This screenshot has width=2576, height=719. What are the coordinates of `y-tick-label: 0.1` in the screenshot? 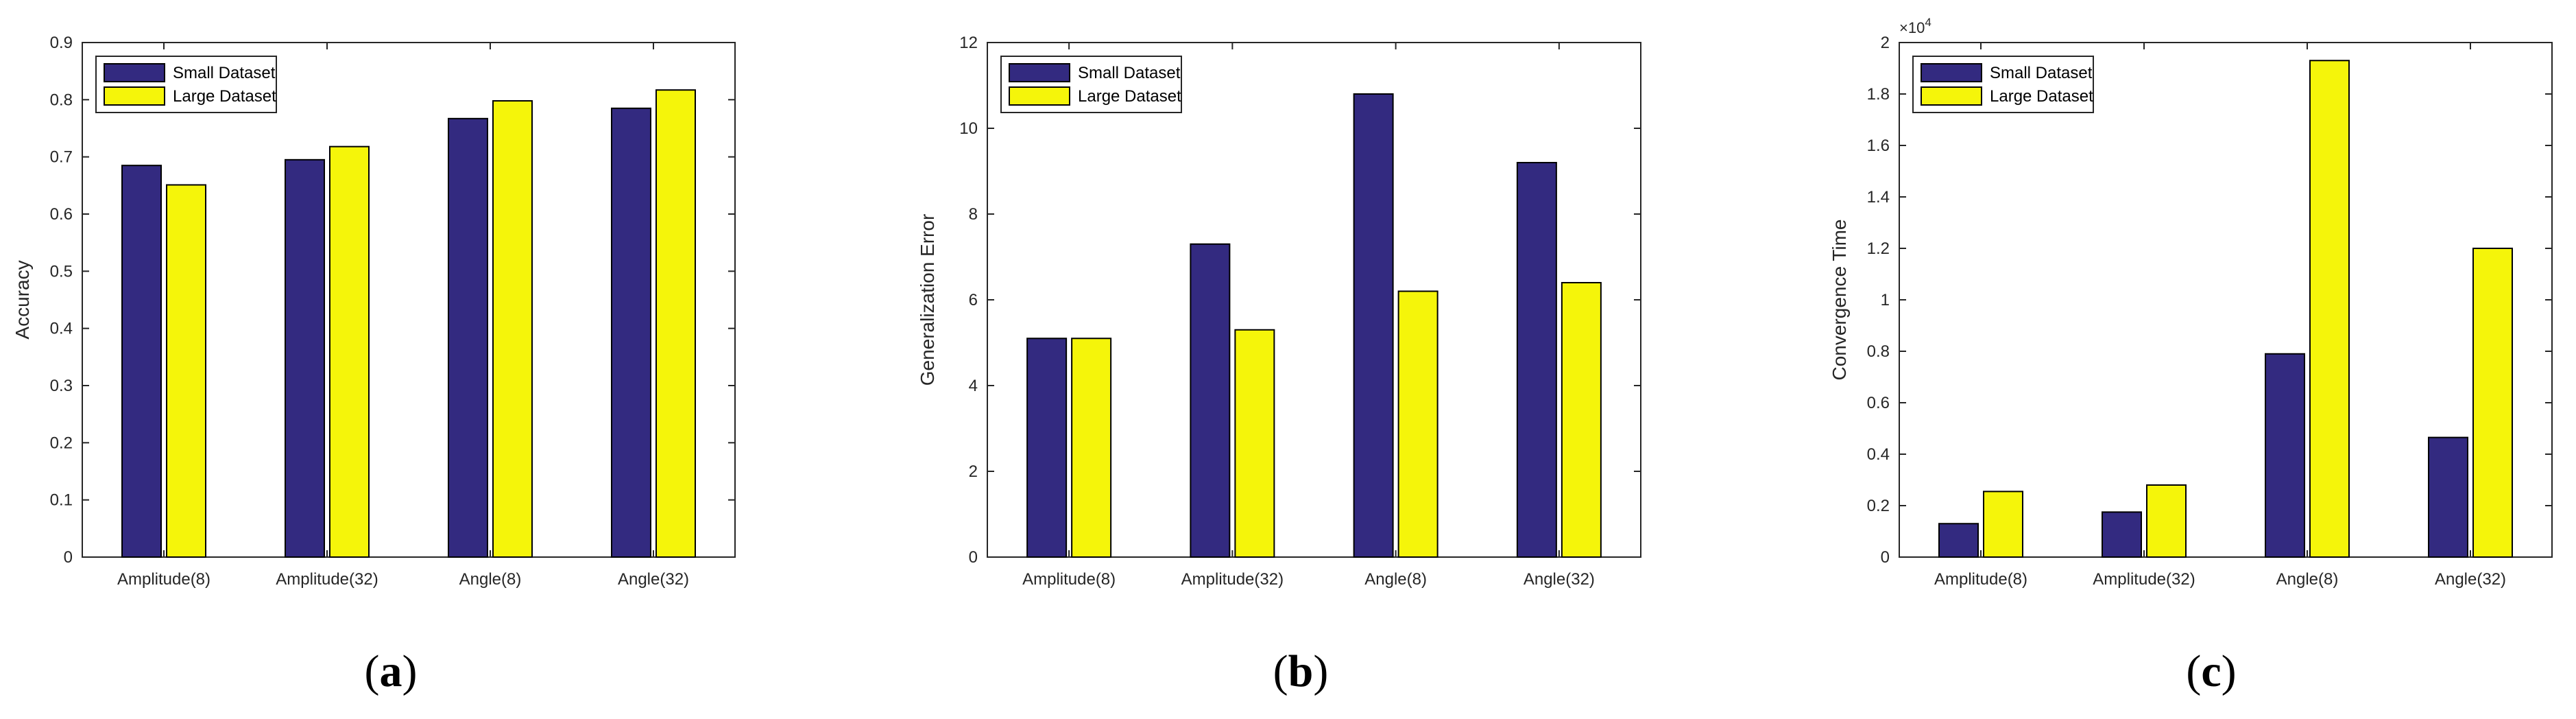 It's located at (62, 500).